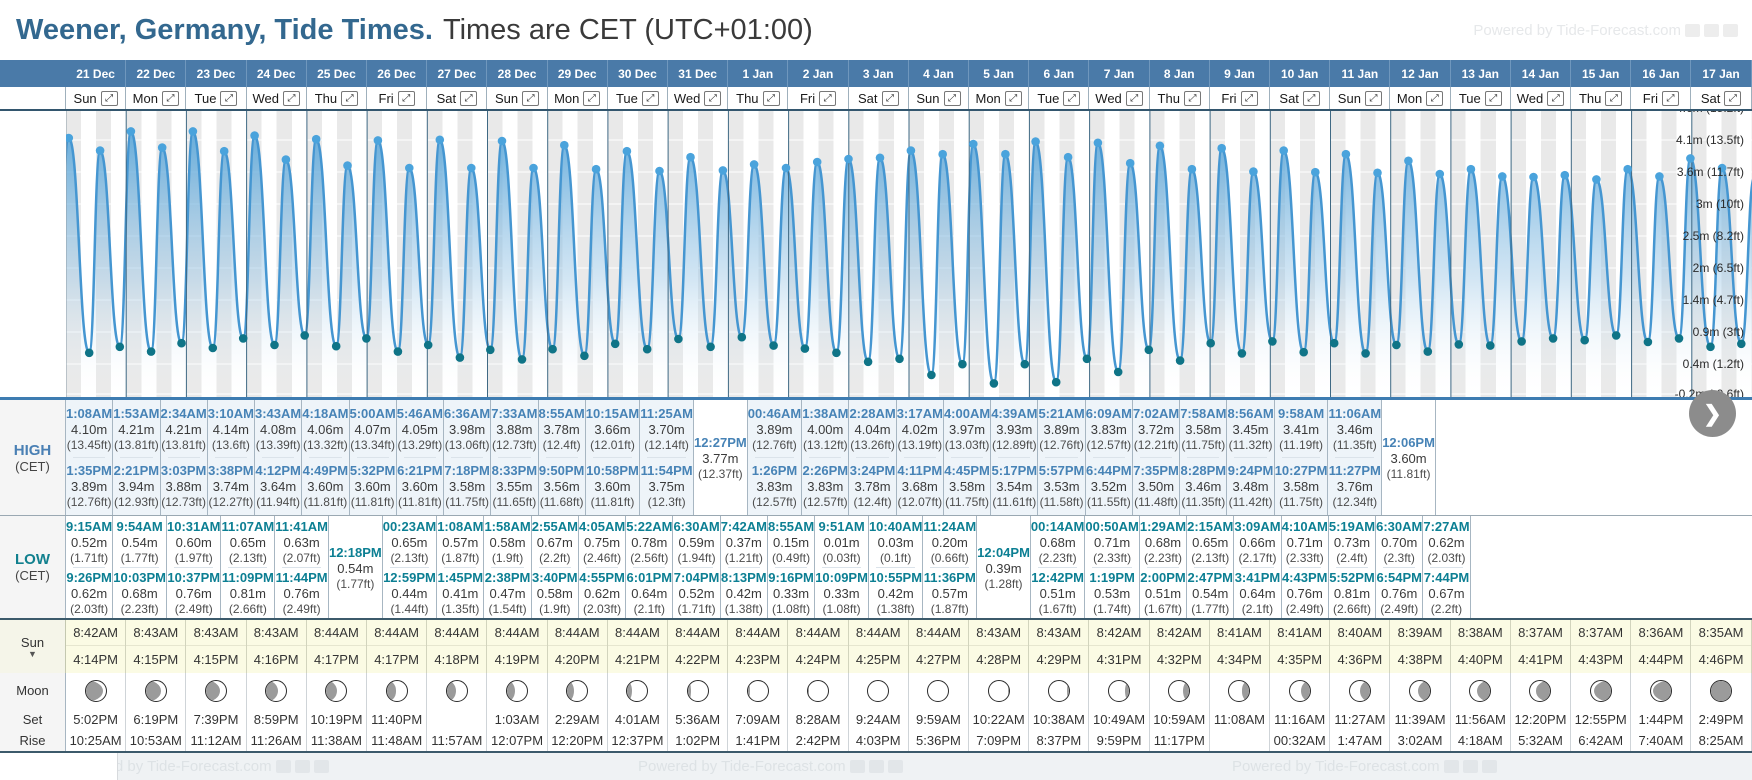 The width and height of the screenshot is (1752, 780). Describe the element at coordinates (570, 690) in the screenshot. I see `moon-shade` at that location.